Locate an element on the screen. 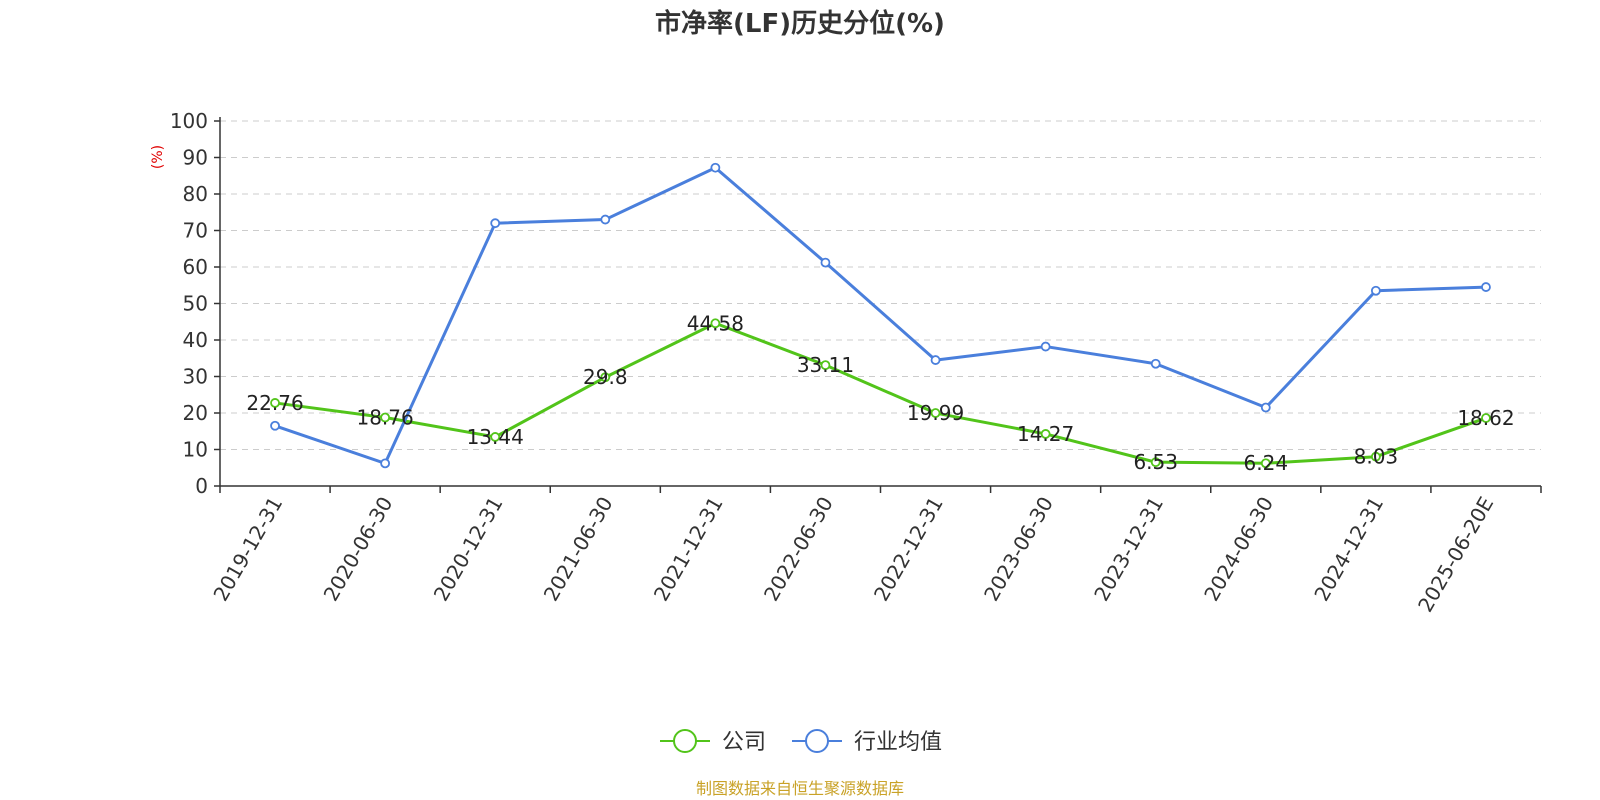  x-tick-label: 2023-12-31 is located at coordinates (1128, 549).